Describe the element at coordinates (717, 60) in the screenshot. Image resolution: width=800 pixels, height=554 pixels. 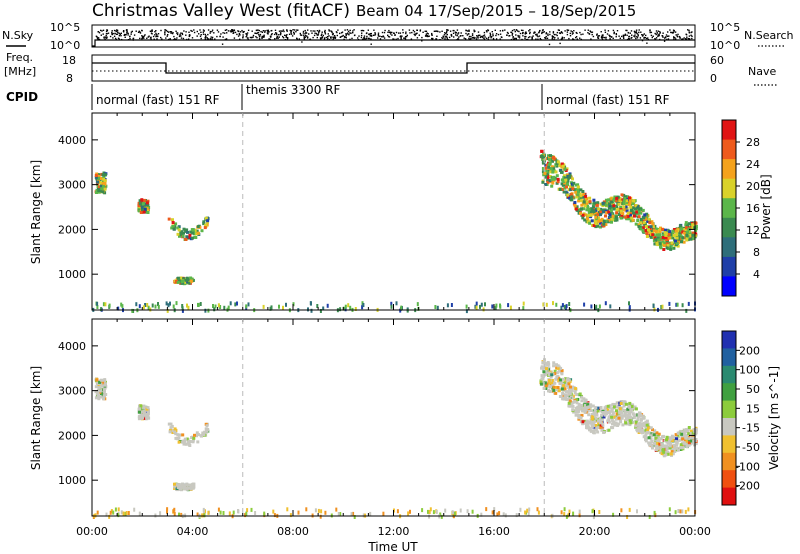
I see `nave-tick-top-right: 60` at that location.